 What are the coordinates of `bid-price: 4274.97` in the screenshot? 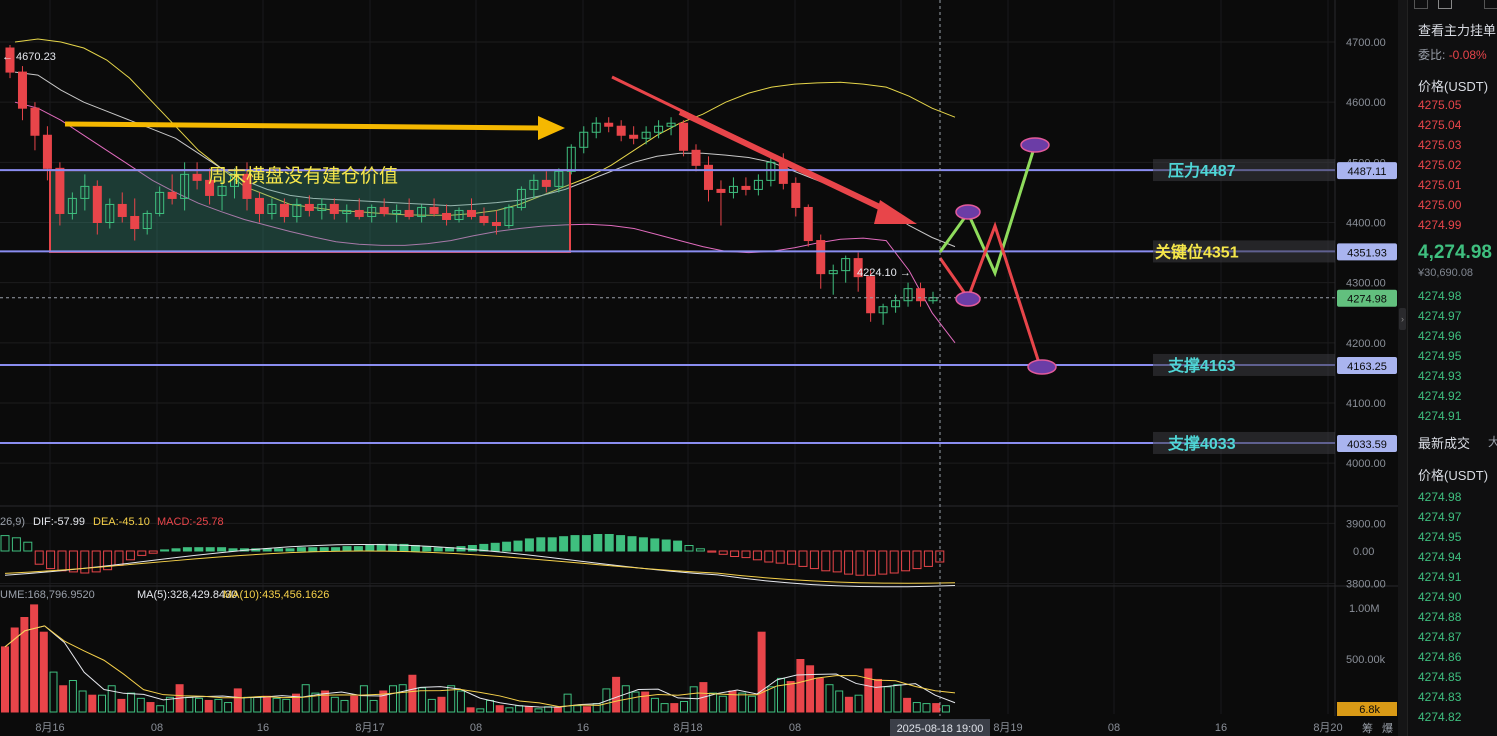 It's located at (1440, 316).